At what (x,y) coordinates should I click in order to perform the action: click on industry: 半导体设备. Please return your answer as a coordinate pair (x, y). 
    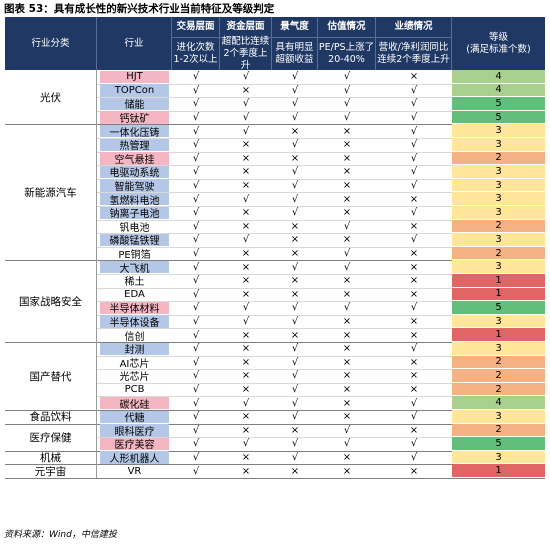
    Looking at the image, I should click on (134, 322).